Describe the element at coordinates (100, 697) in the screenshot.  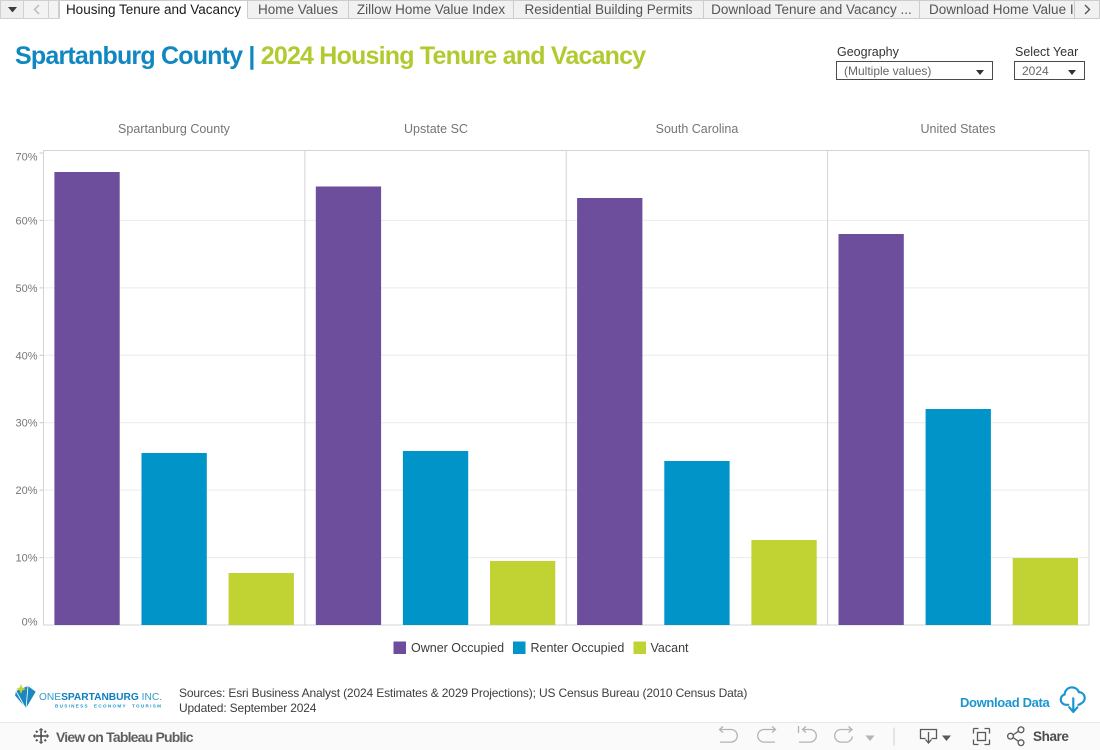
I see `svg-text: ONESPARTANBURG INC.` at that location.